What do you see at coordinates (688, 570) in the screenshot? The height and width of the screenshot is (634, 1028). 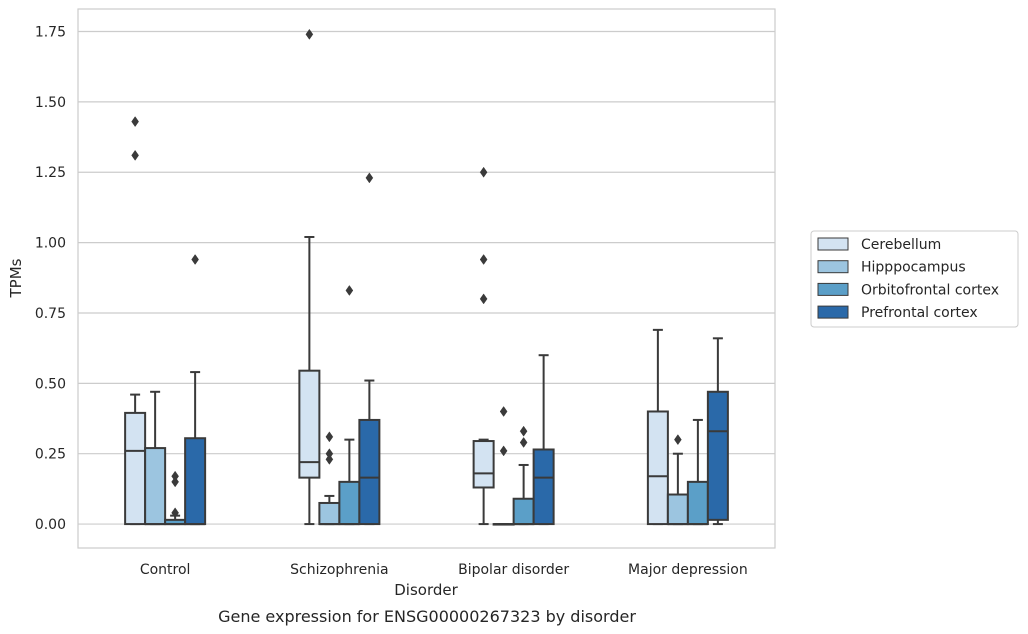 I see `x-tick-label: Major depression` at bounding box center [688, 570].